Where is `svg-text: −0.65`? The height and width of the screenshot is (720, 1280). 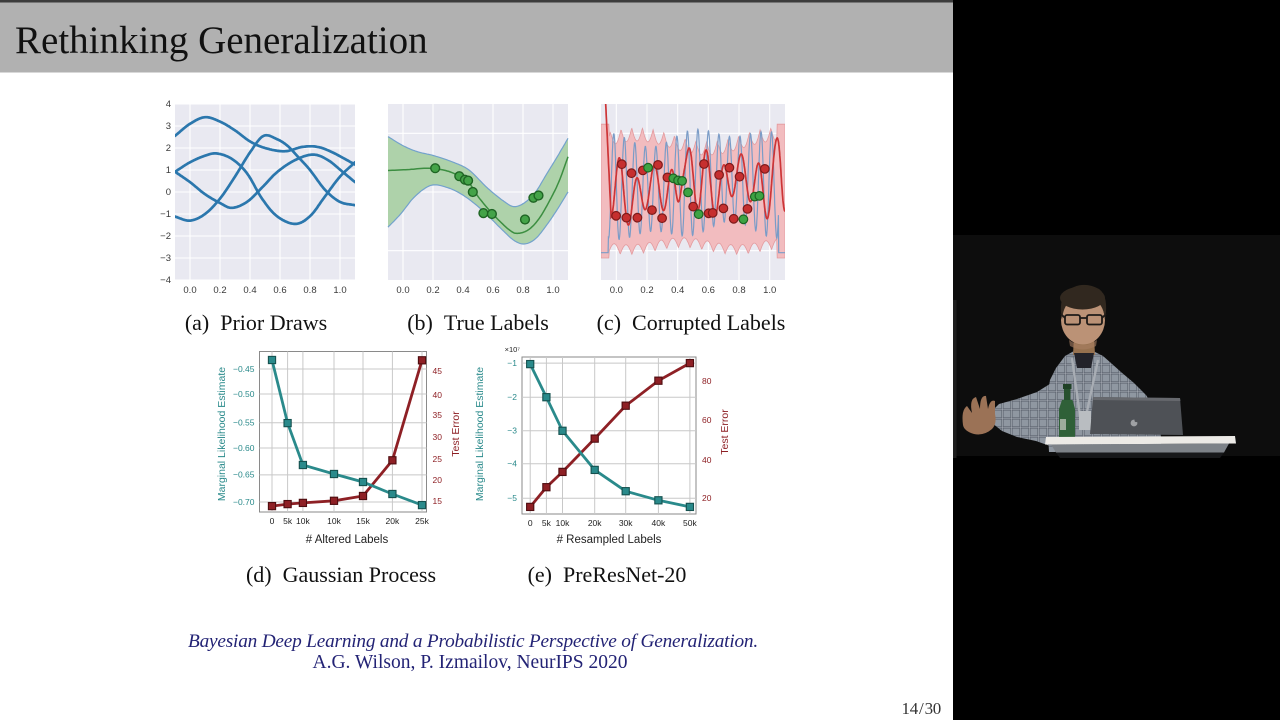
svg-text: −0.65 is located at coordinates (244, 475).